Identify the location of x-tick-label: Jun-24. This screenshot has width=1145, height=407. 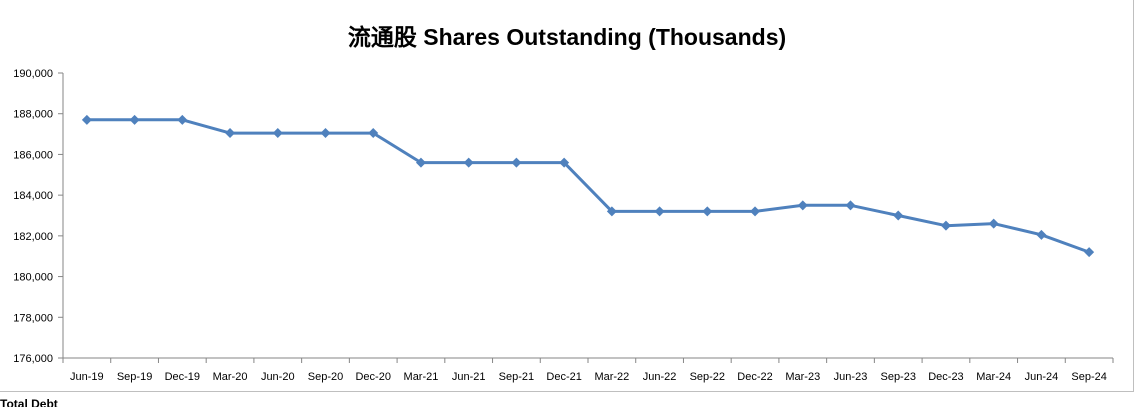
(1042, 377).